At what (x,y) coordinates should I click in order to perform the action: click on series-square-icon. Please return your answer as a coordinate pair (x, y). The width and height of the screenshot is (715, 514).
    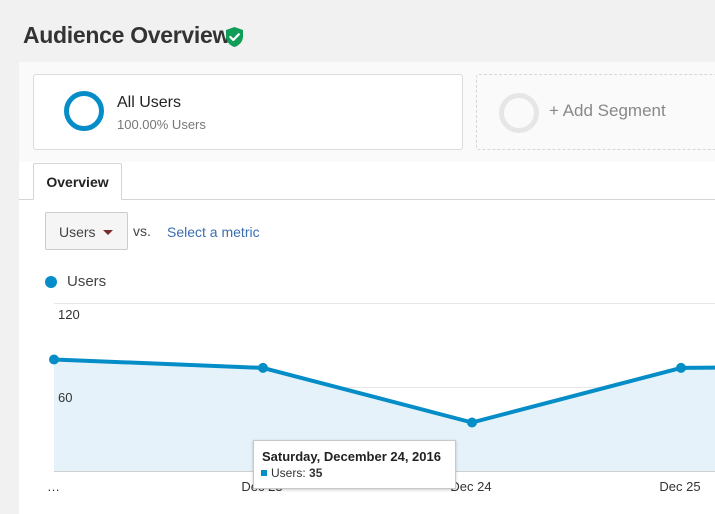
    Looking at the image, I should click on (264, 473).